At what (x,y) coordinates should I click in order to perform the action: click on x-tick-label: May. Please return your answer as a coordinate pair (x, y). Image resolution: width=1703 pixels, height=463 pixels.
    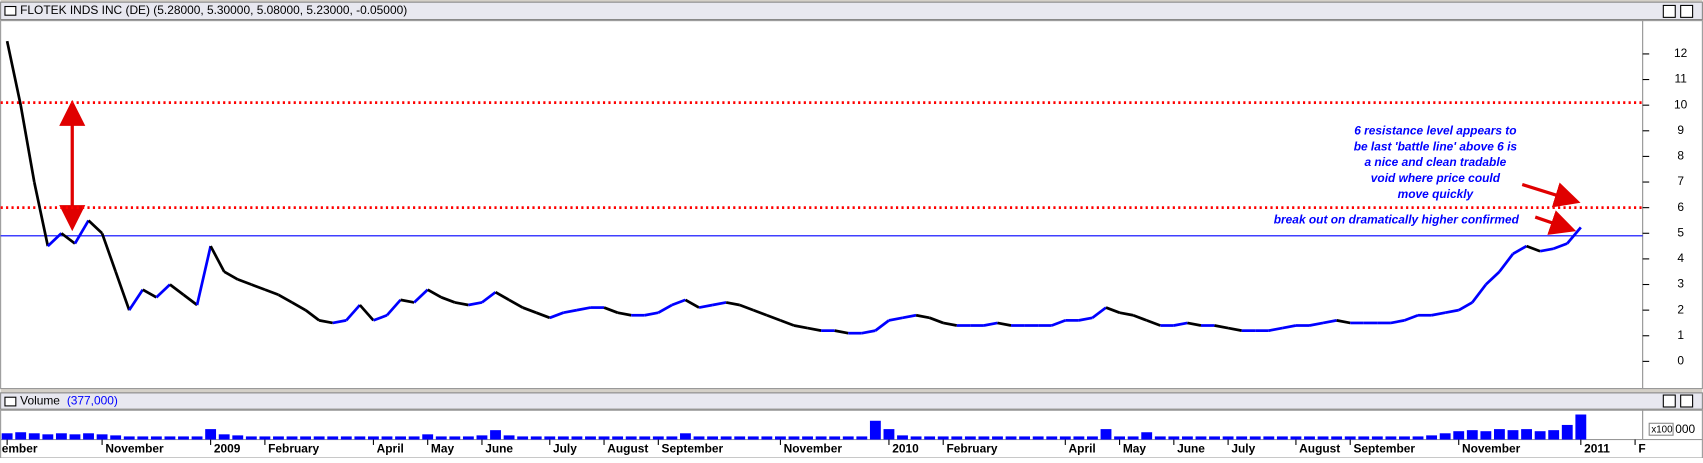
    Looking at the image, I should click on (1135, 448).